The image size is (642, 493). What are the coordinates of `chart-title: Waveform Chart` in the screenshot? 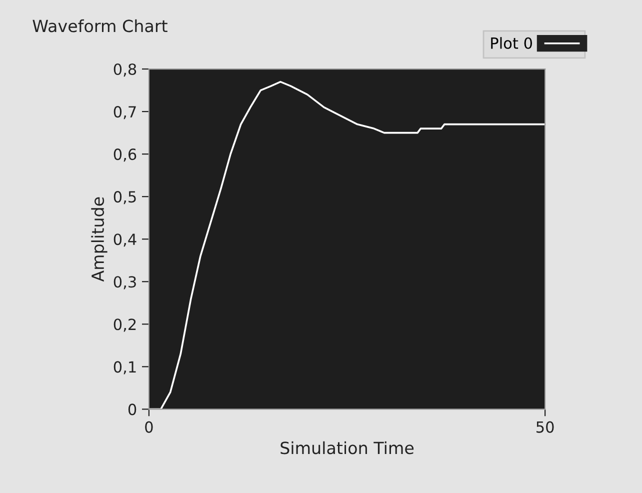 It's located at (100, 25).